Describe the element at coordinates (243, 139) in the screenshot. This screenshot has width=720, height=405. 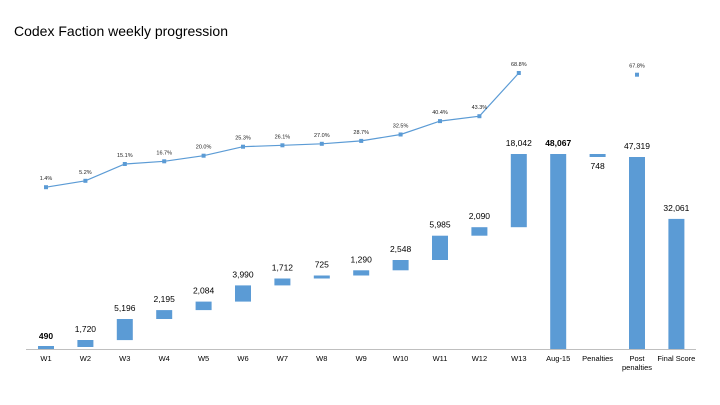
I see `percent-label: 25.3%` at that location.